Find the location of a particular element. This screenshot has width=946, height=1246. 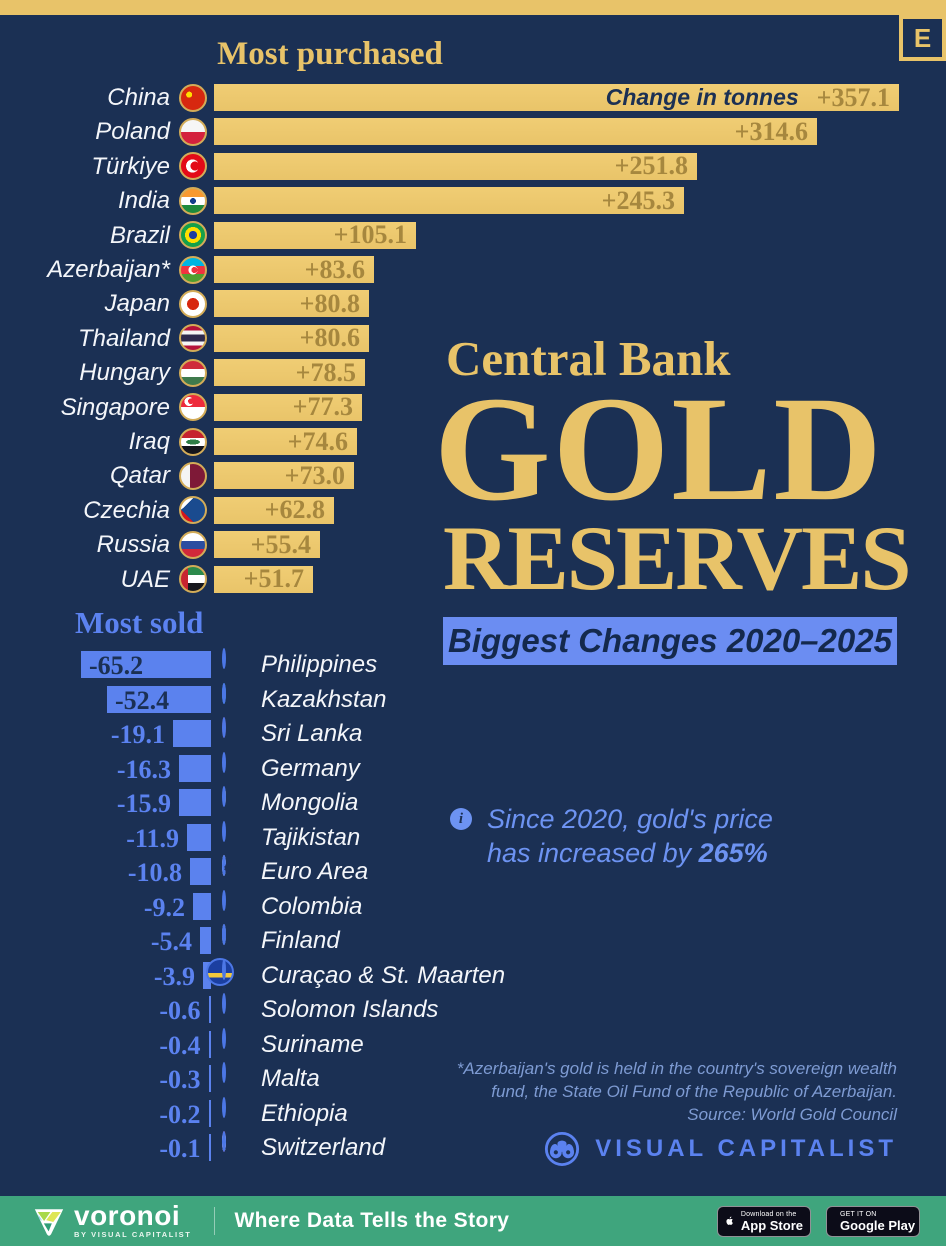

purchased-bar-row: India +245.3 is located at coordinates (342, 200).